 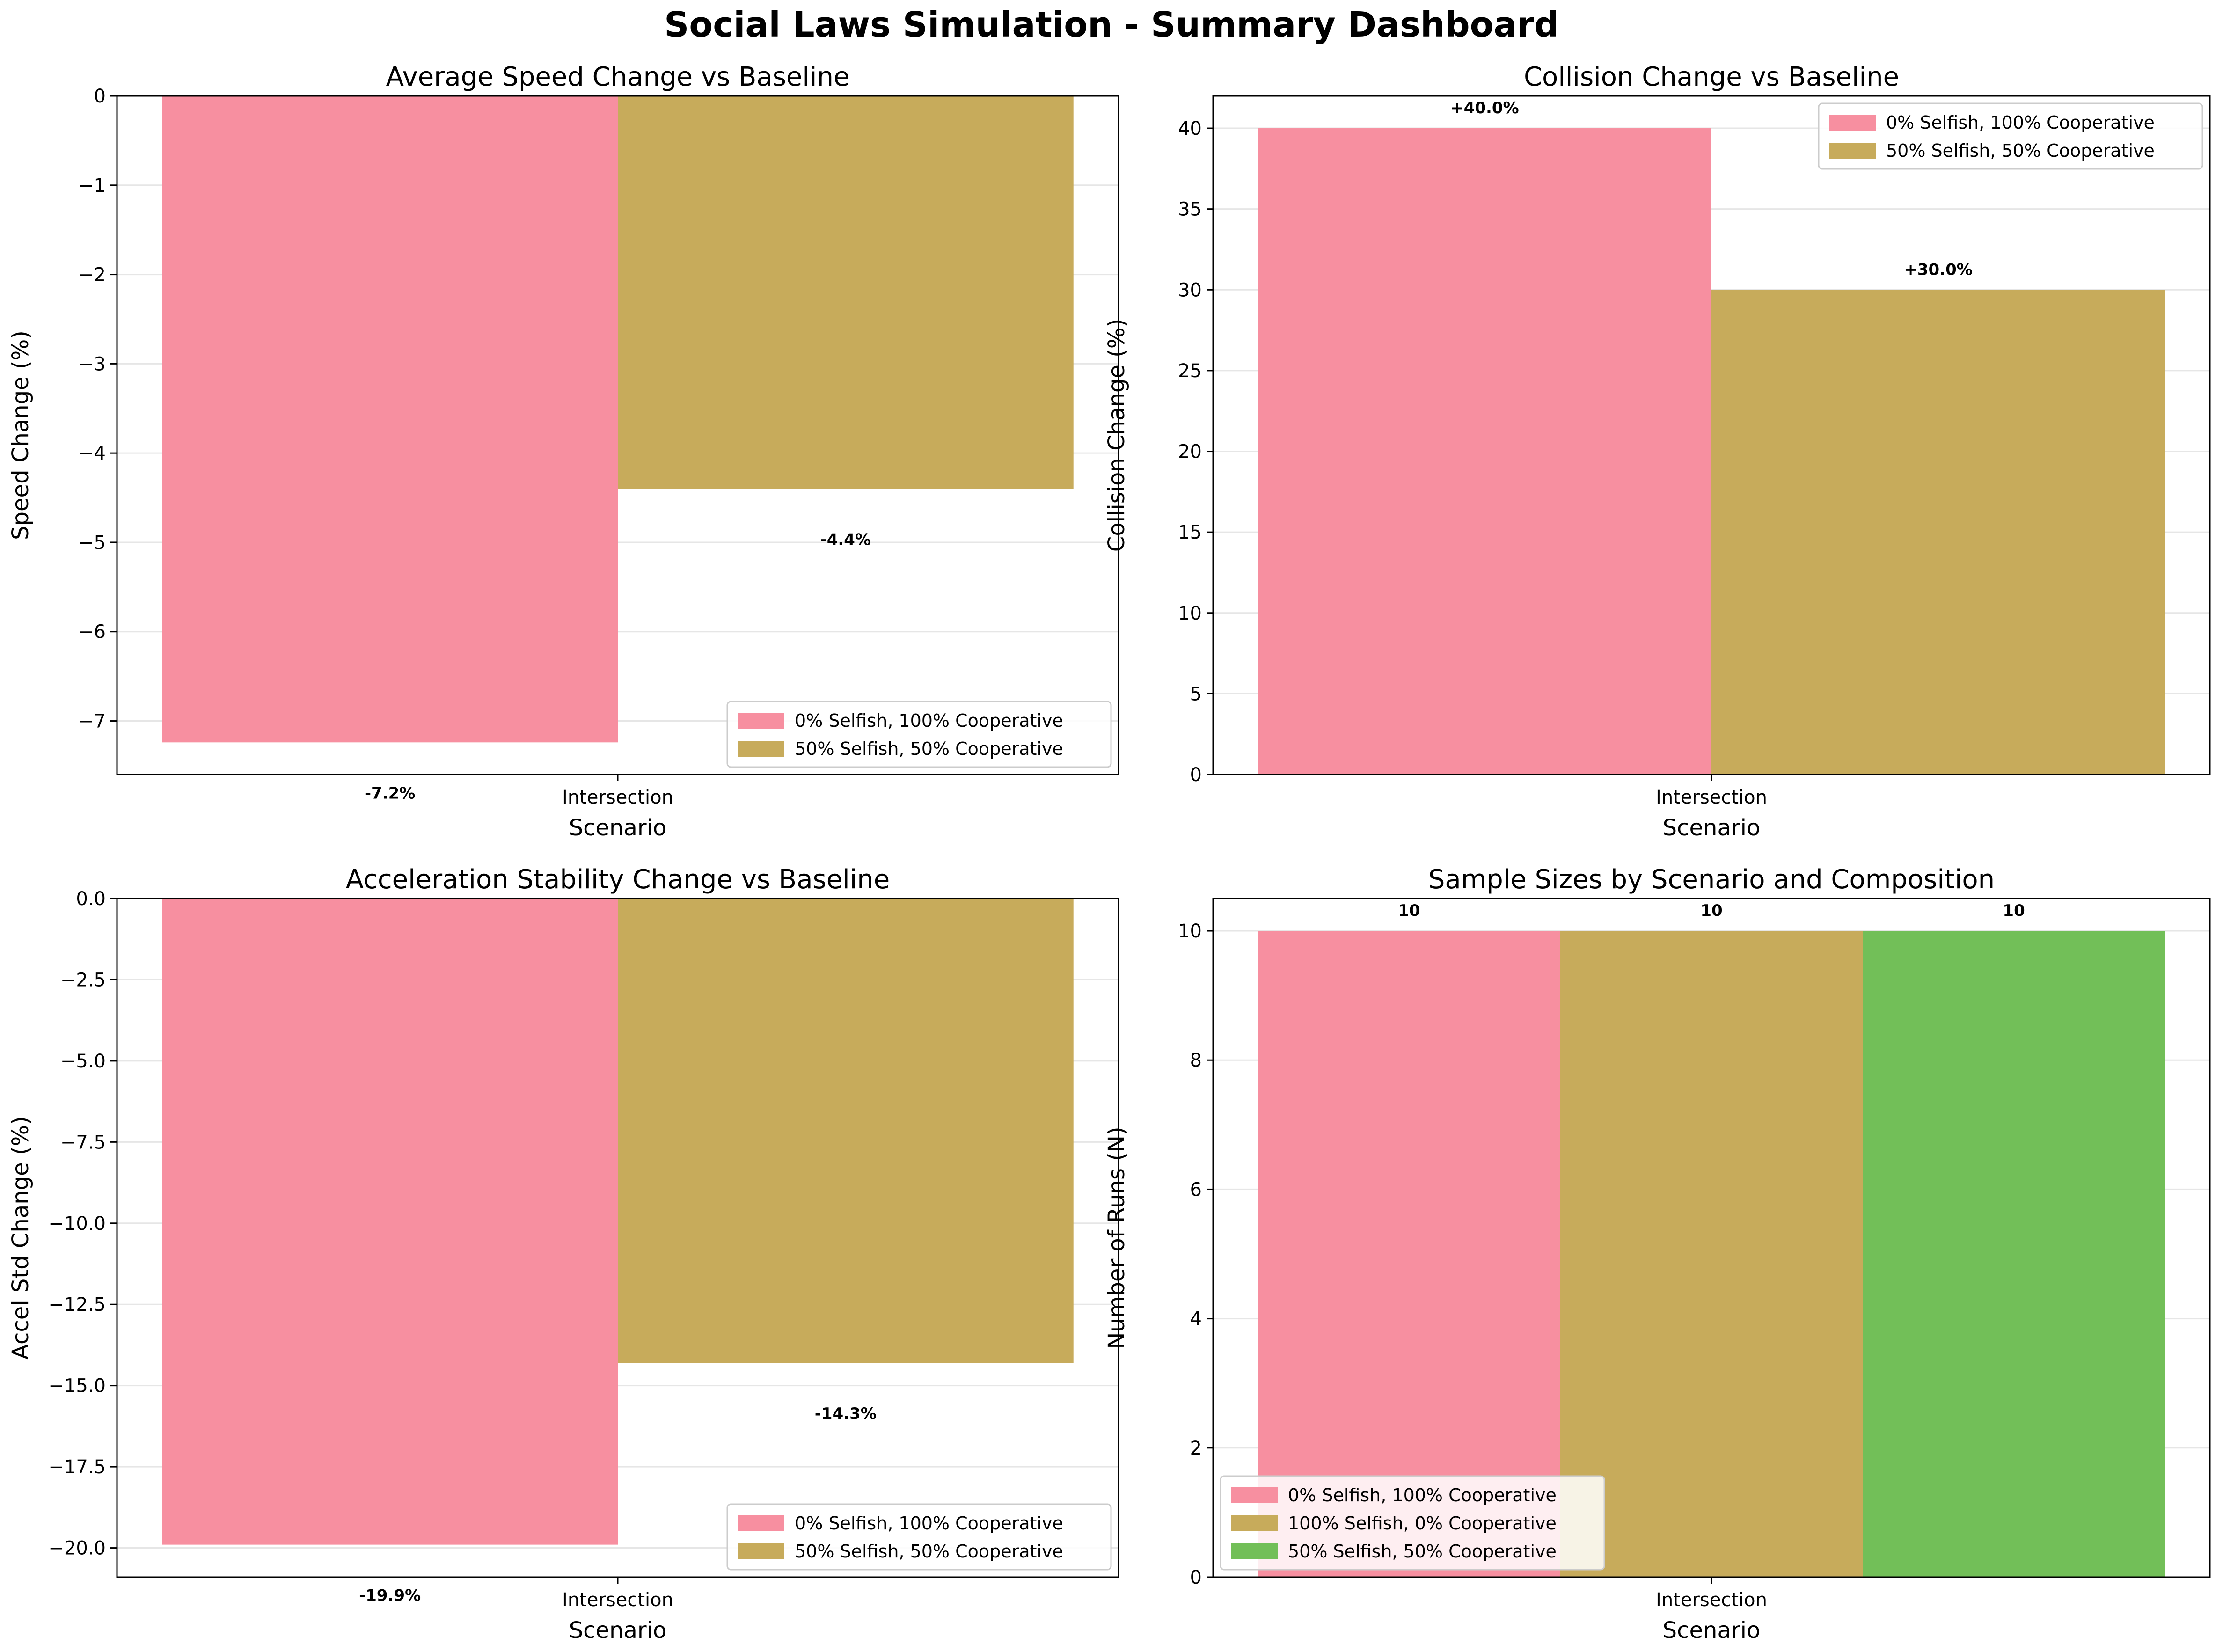 I want to click on y-axis-label: Collision Change (%), so click(x=1117, y=436).